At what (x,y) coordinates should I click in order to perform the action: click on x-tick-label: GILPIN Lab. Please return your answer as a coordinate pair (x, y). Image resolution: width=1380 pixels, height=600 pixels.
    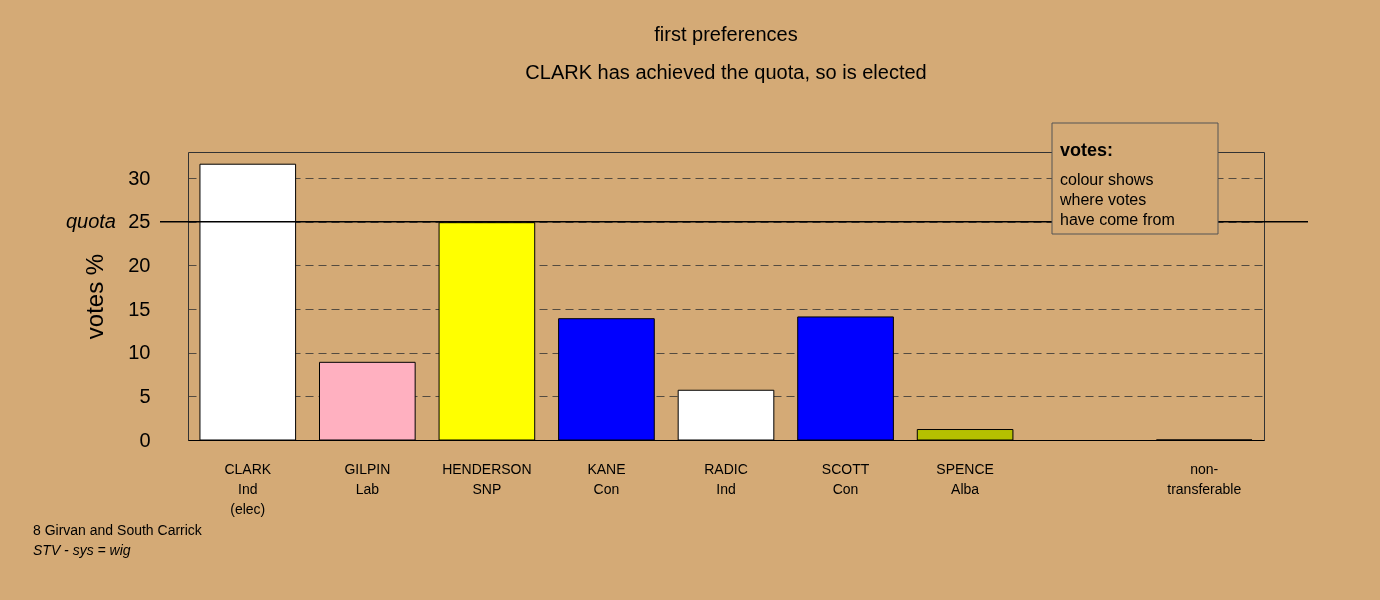
    Looking at the image, I should click on (367, 478).